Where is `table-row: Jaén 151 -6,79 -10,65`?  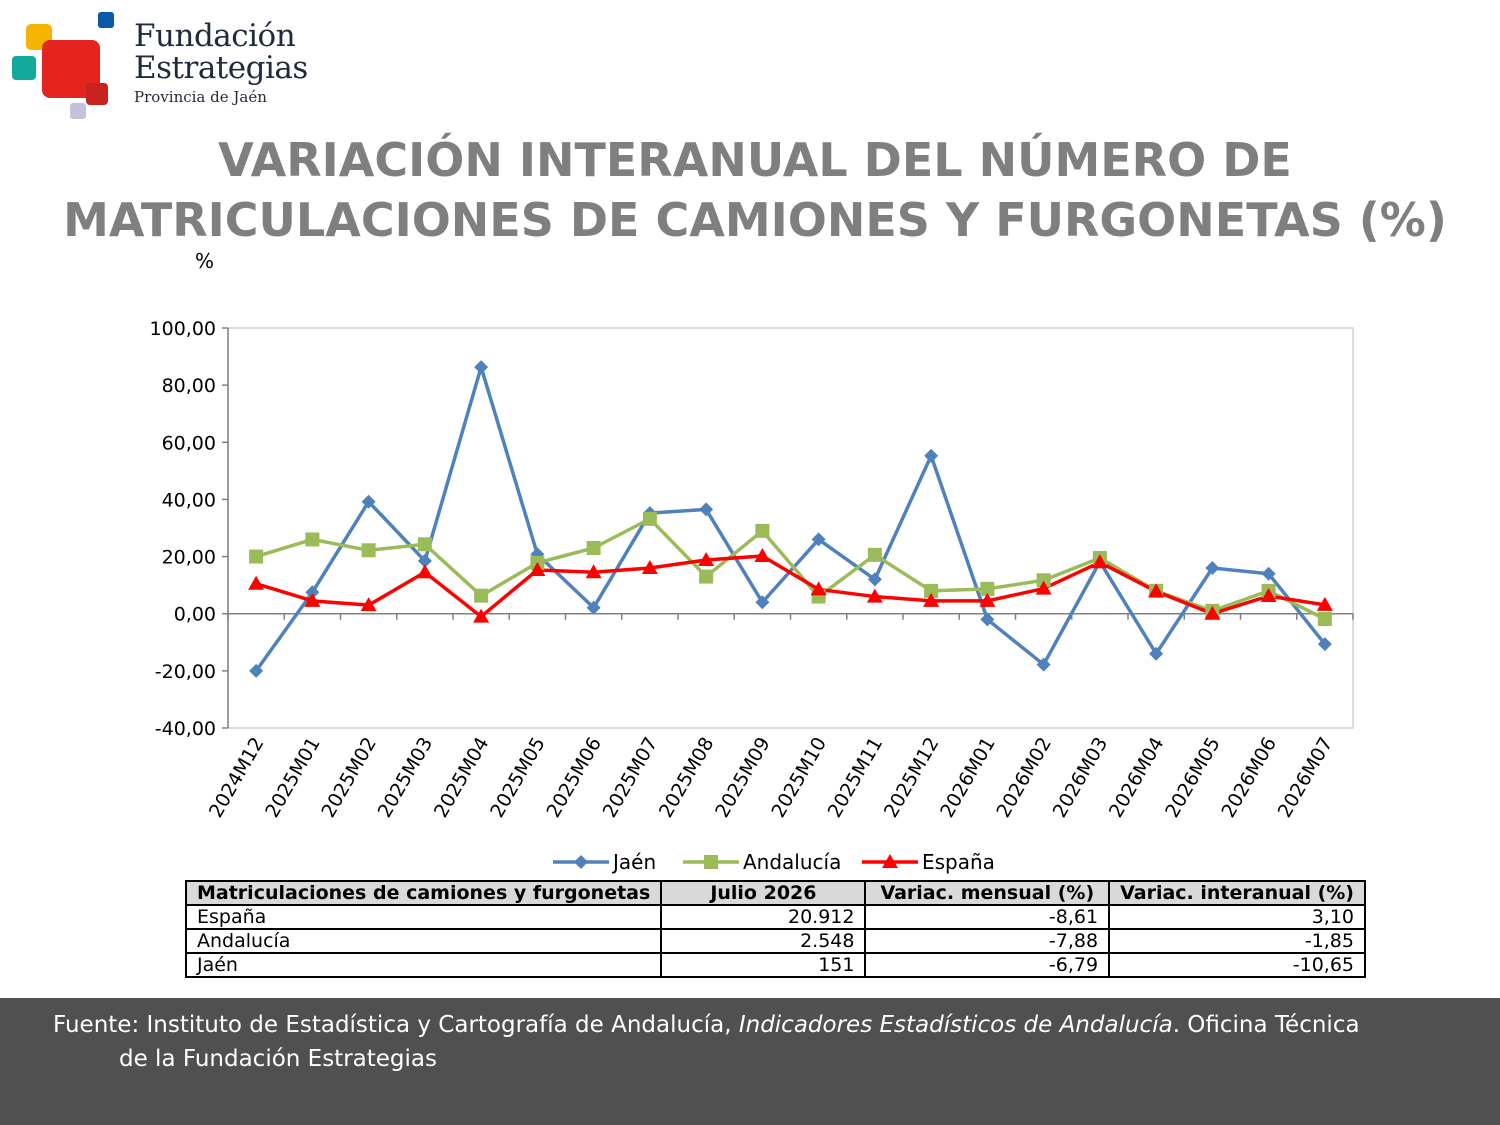 table-row: Jaén 151 -6,79 -10,65 is located at coordinates (775, 965).